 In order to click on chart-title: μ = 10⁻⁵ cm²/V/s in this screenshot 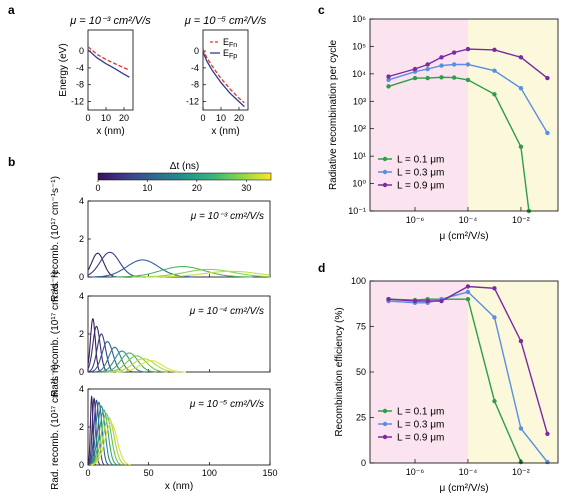, I will do `click(225, 21)`.